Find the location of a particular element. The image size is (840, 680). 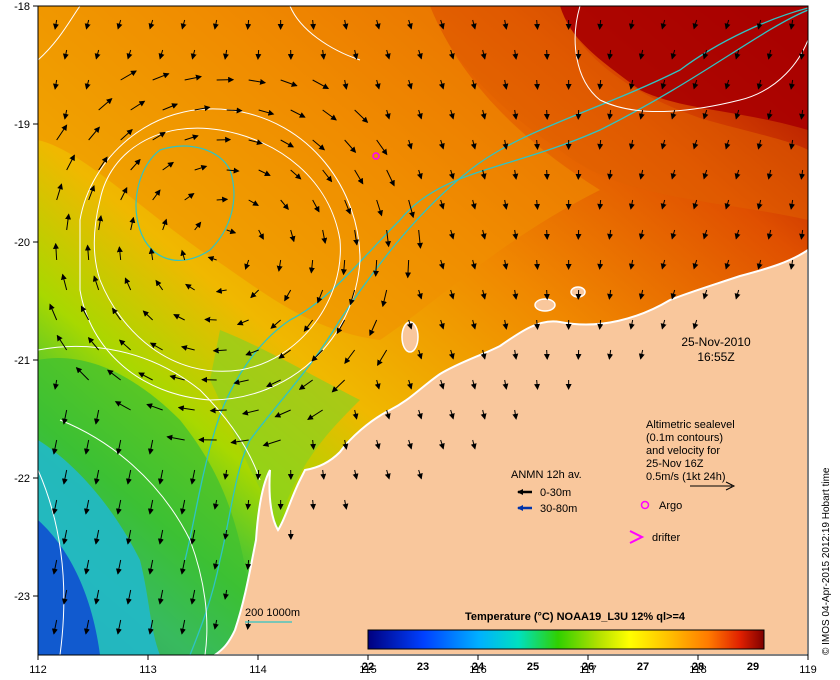

colorbar-tick-label: 25 is located at coordinates (533, 667).